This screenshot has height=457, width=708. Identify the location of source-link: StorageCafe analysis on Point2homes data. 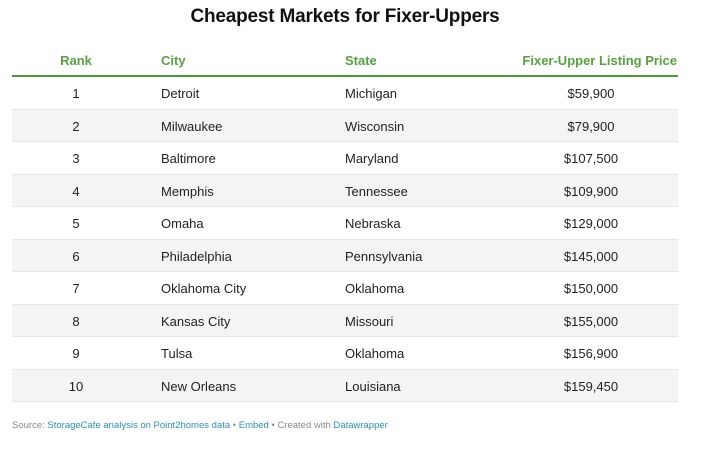
(139, 425).